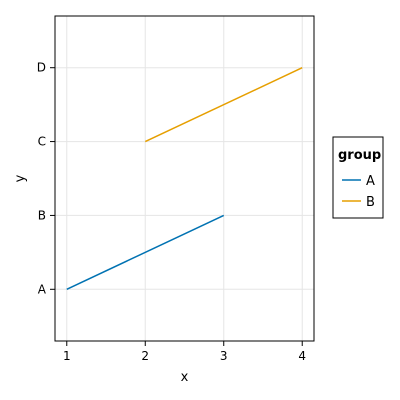 This screenshot has height=400, width=400. Describe the element at coordinates (20, 178) in the screenshot. I see `y-axis-title: y` at that location.